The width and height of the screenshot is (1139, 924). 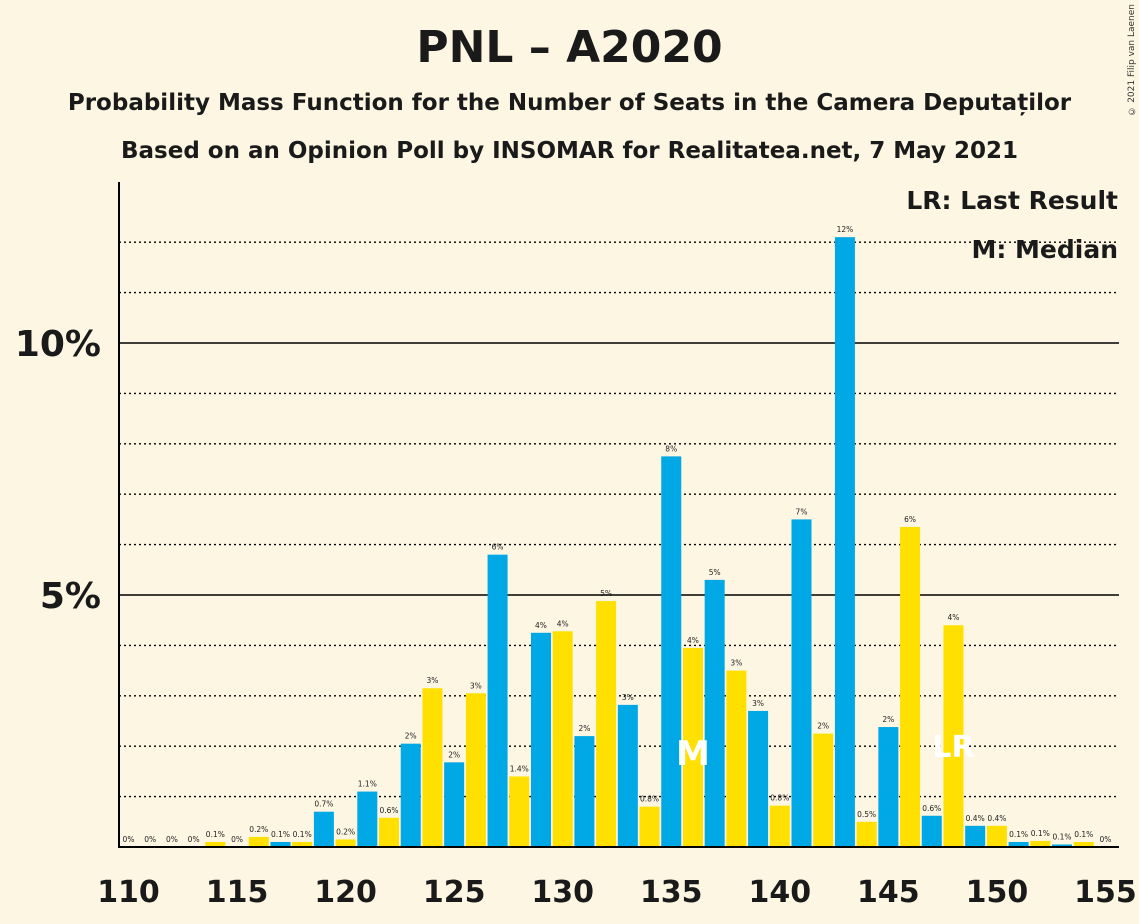 What do you see at coordinates (1012, 200) in the screenshot?
I see `legend-last-result: LR: Last Result` at bounding box center [1012, 200].